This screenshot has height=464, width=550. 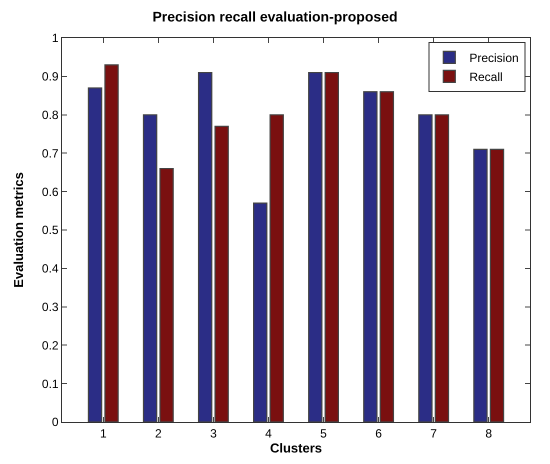 I want to click on y-tick-label: 0.1, so click(x=50, y=383).